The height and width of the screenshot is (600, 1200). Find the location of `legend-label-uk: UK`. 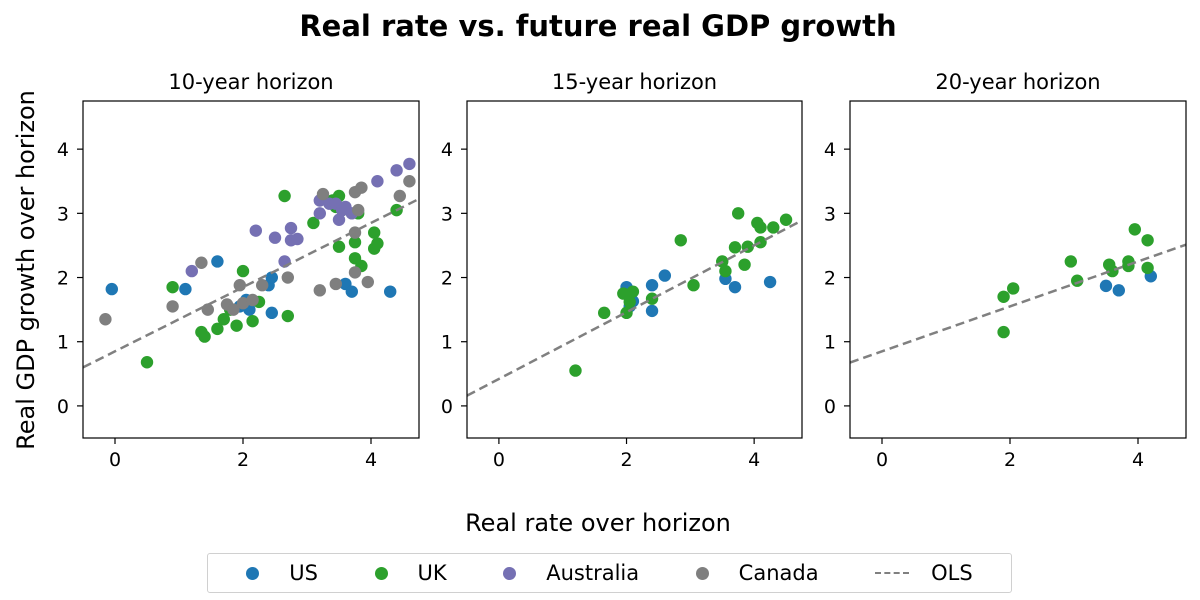

legend-label-uk: UK is located at coordinates (432, 573).